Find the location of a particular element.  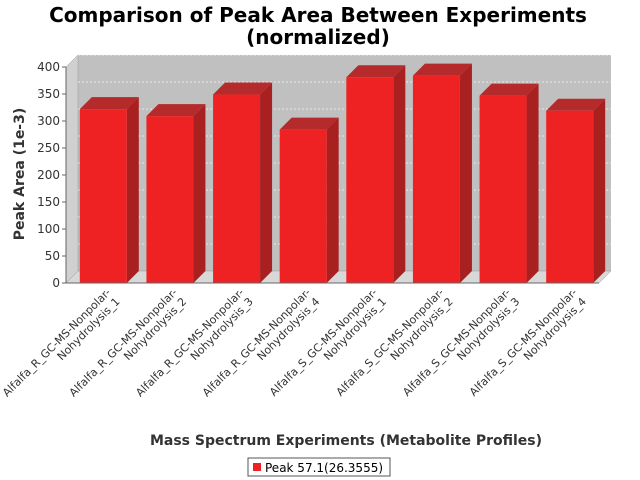

y-tick-label: 50 is located at coordinates (52, 256).